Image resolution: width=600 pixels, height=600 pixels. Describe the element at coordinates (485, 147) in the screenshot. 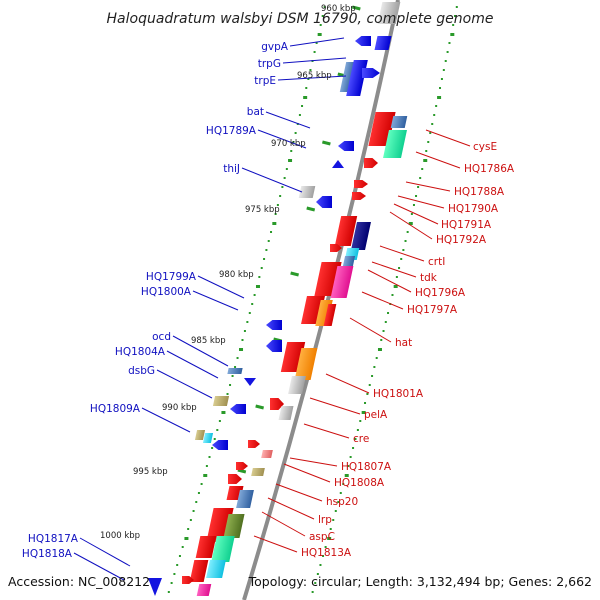

I see `gene-label-cysE: cysE` at that location.